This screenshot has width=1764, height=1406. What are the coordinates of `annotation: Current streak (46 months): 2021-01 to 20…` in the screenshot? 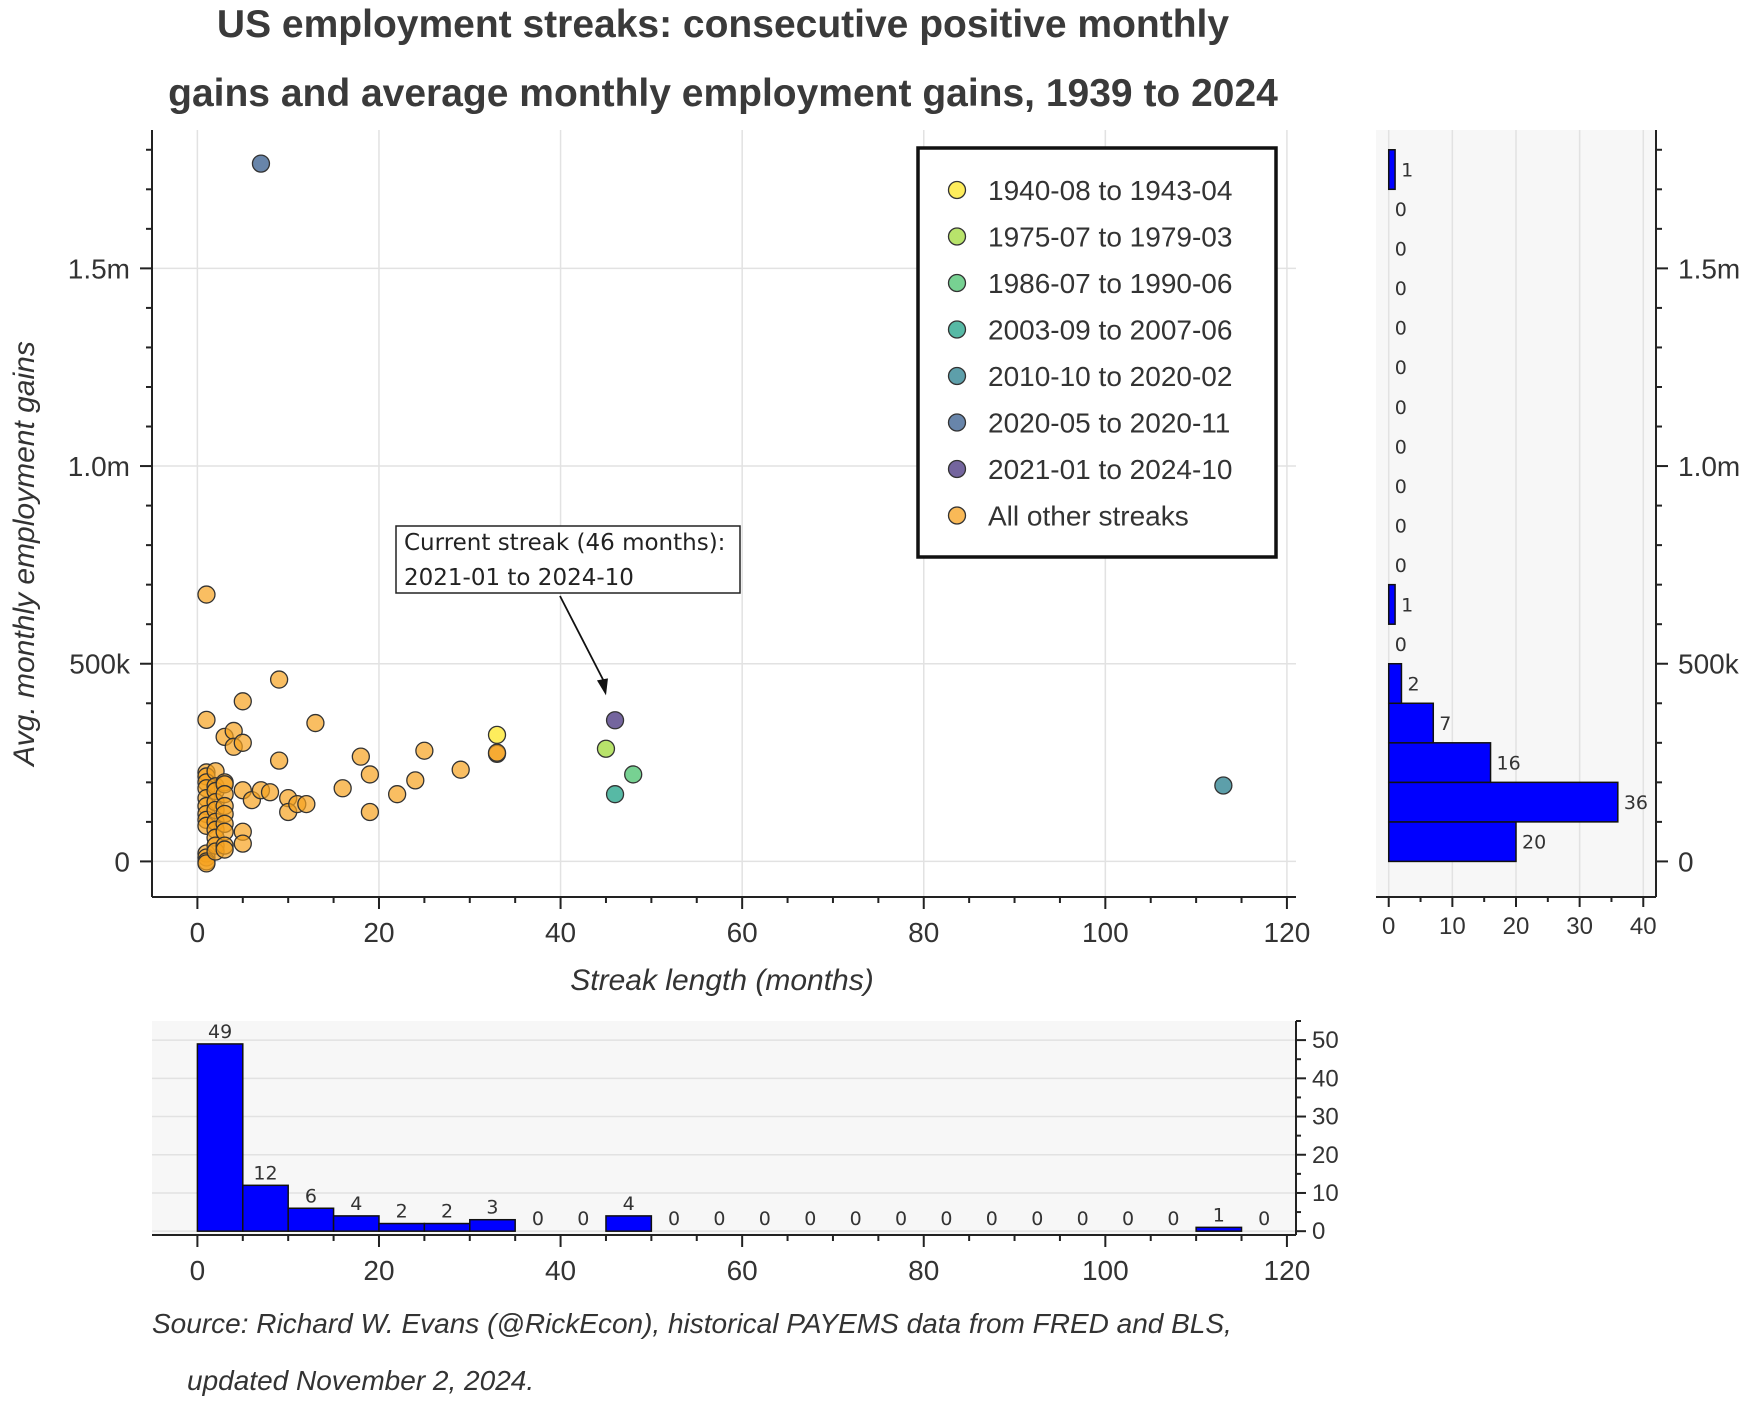 It's located at (568, 610).